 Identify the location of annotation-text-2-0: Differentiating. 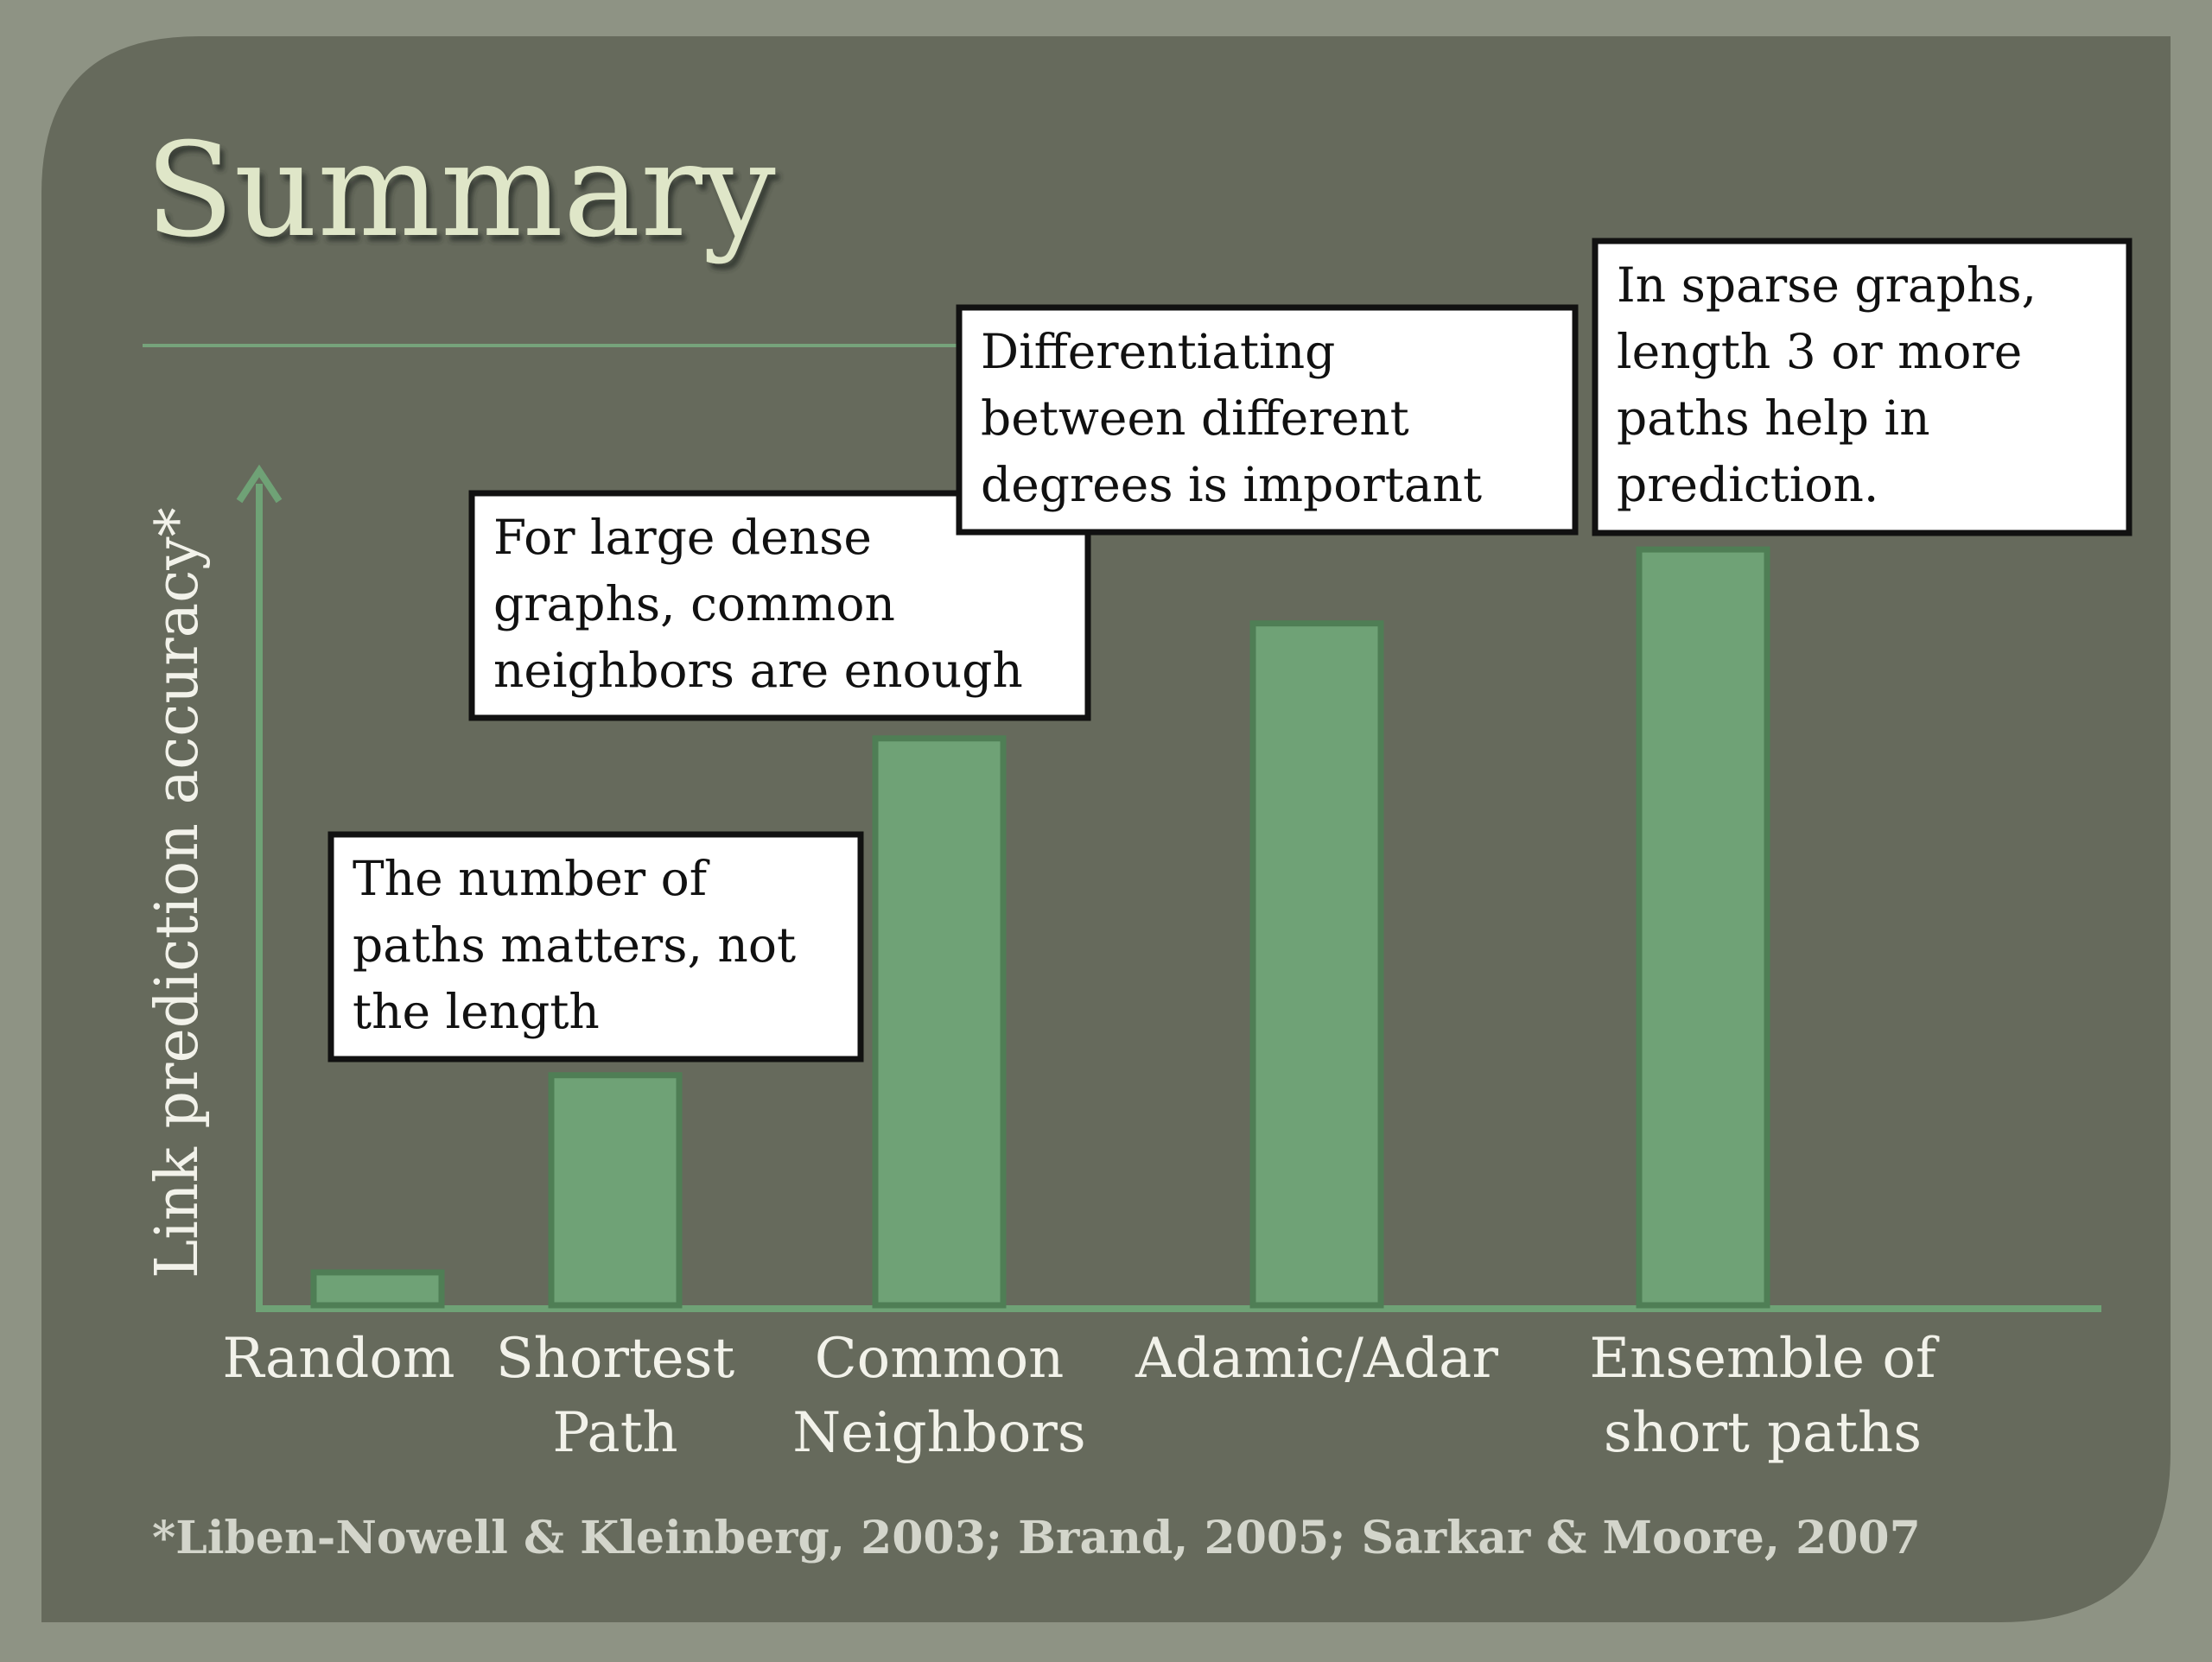
(1158, 351).